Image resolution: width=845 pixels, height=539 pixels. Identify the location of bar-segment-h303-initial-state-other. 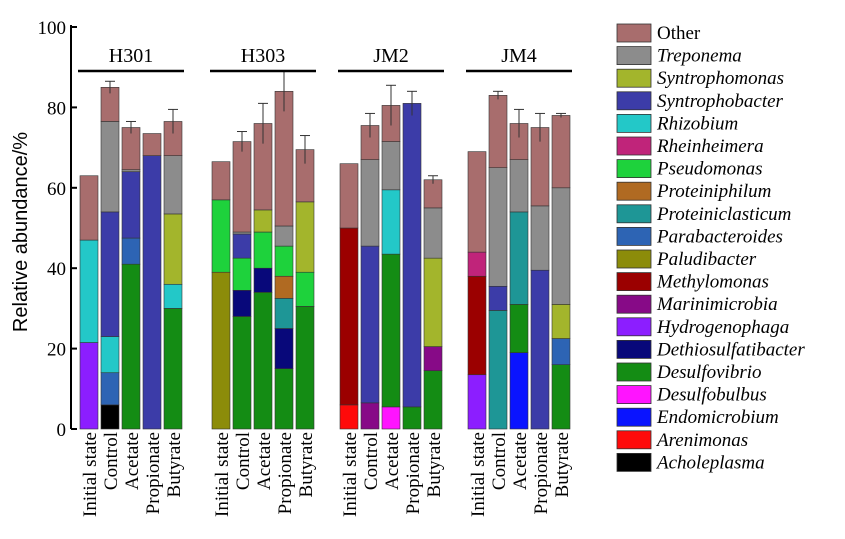
(221, 181).